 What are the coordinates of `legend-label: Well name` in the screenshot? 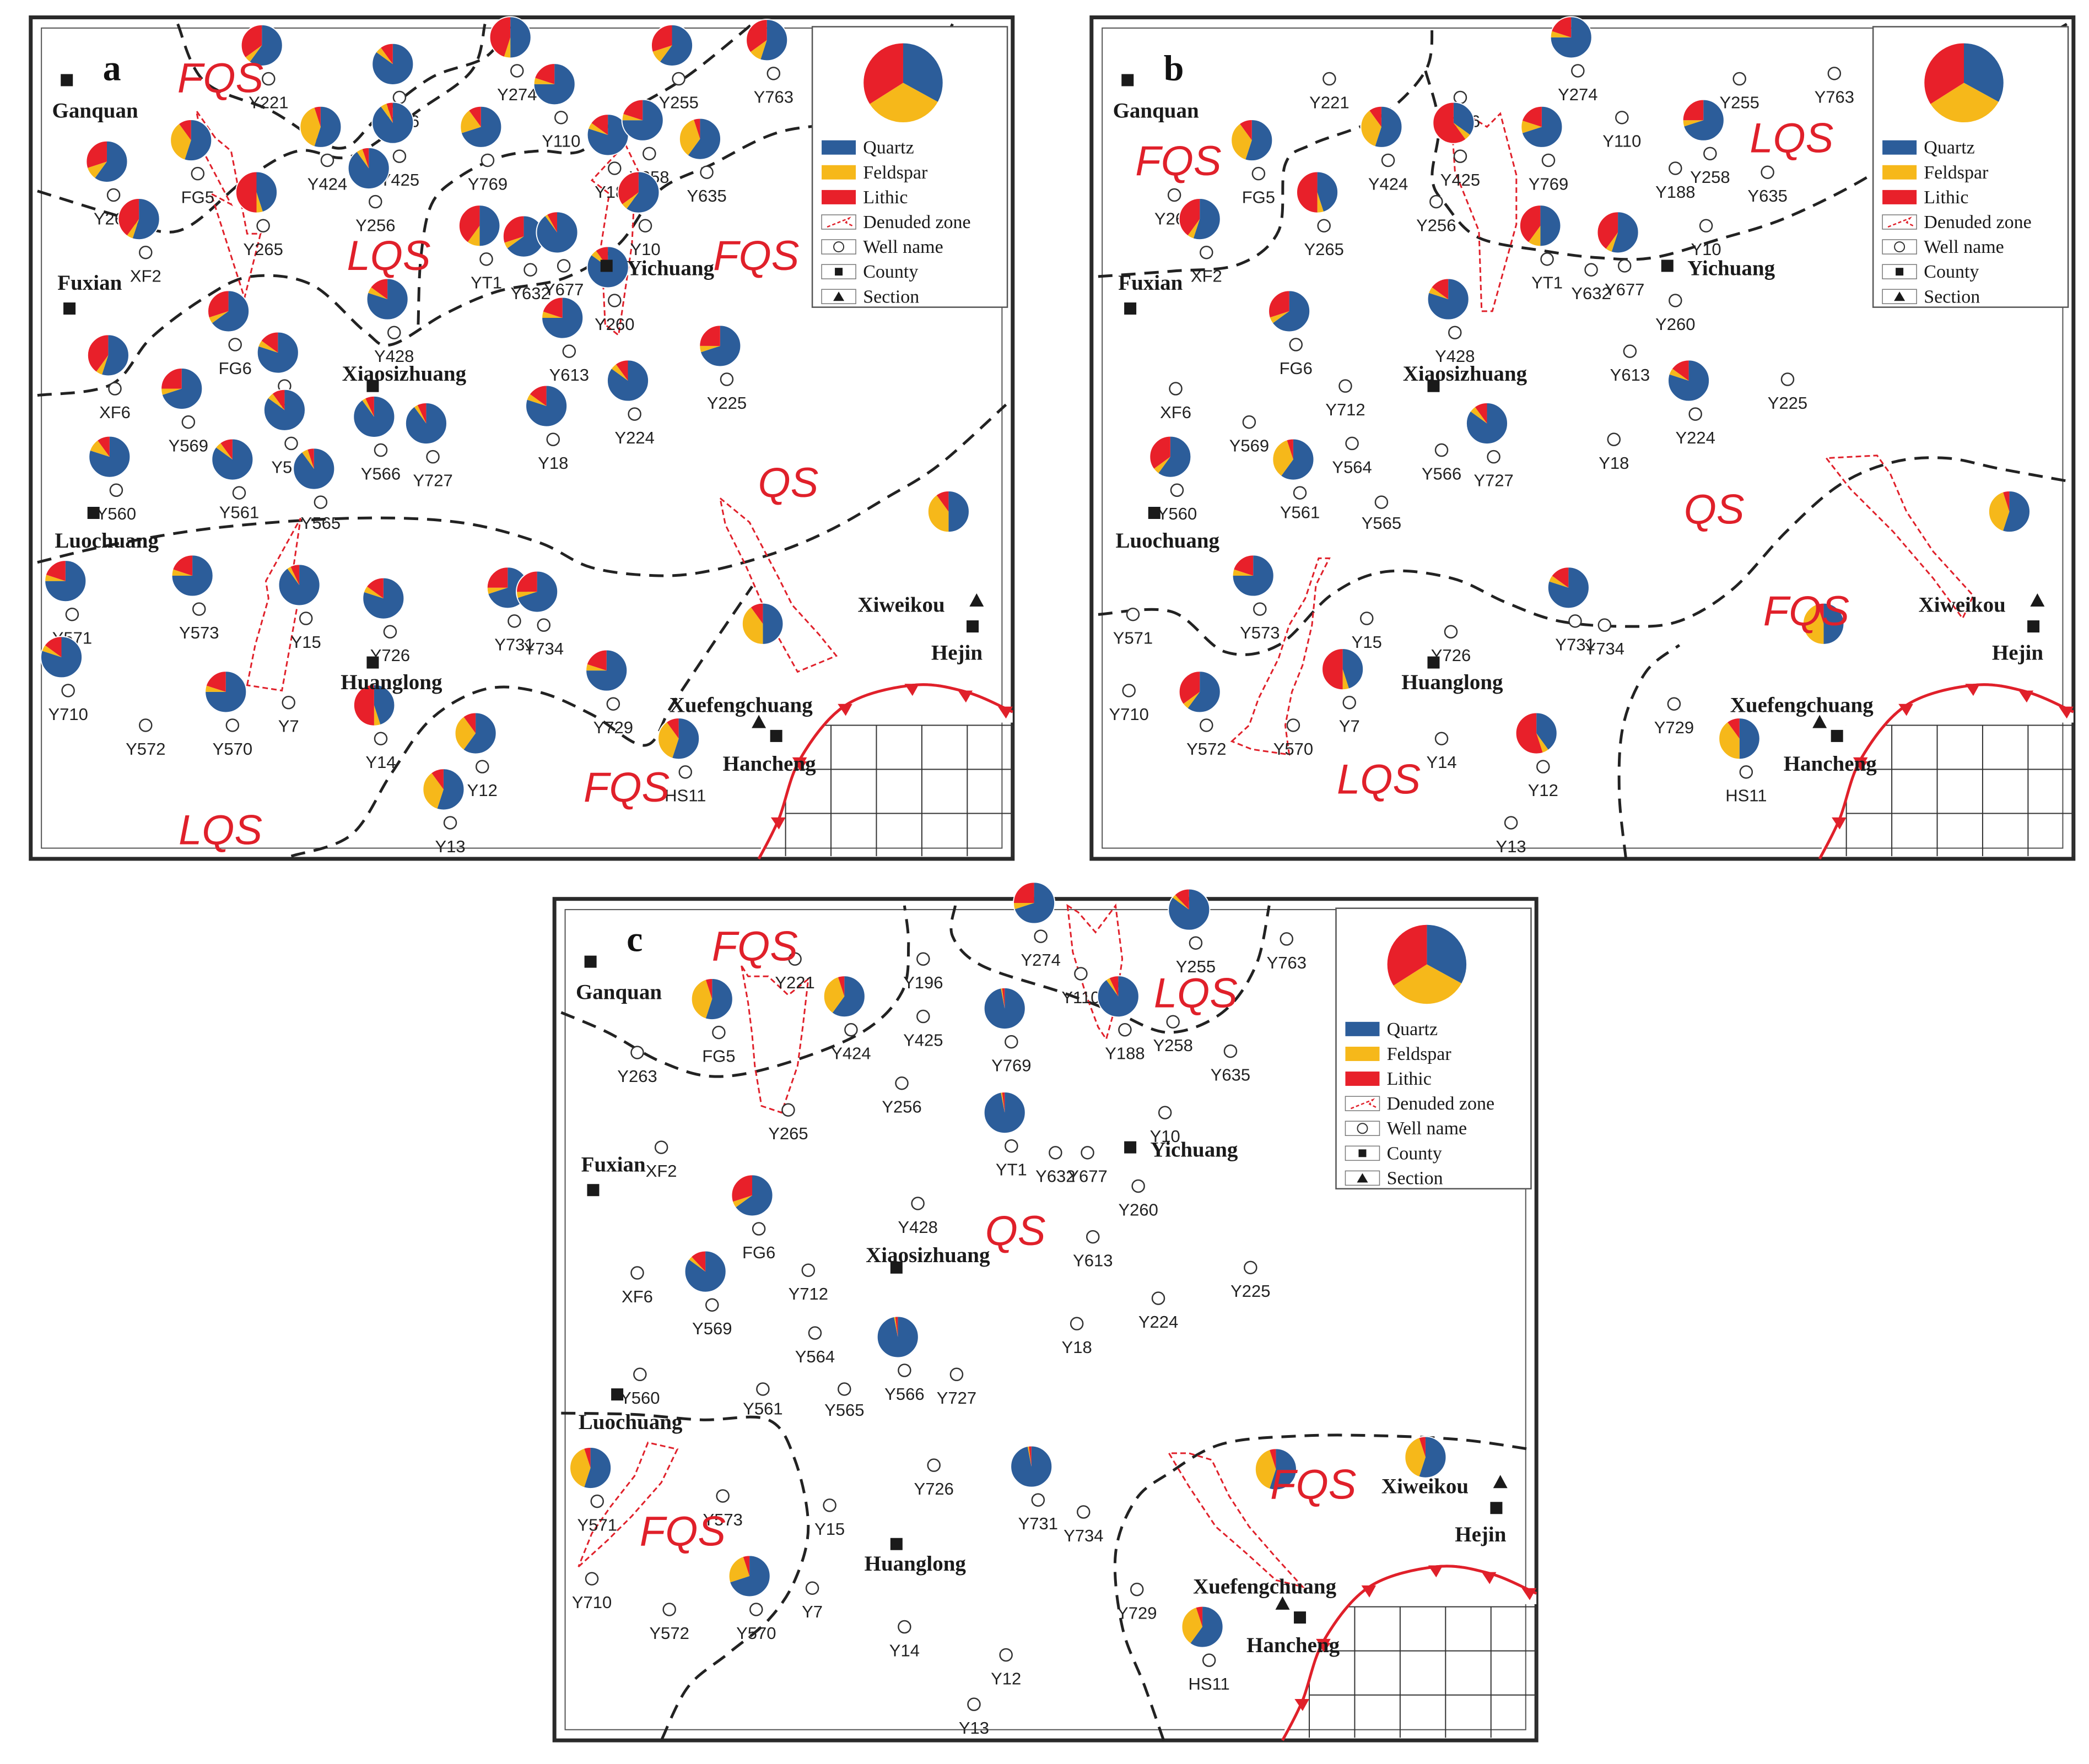 It's located at (1964, 247).